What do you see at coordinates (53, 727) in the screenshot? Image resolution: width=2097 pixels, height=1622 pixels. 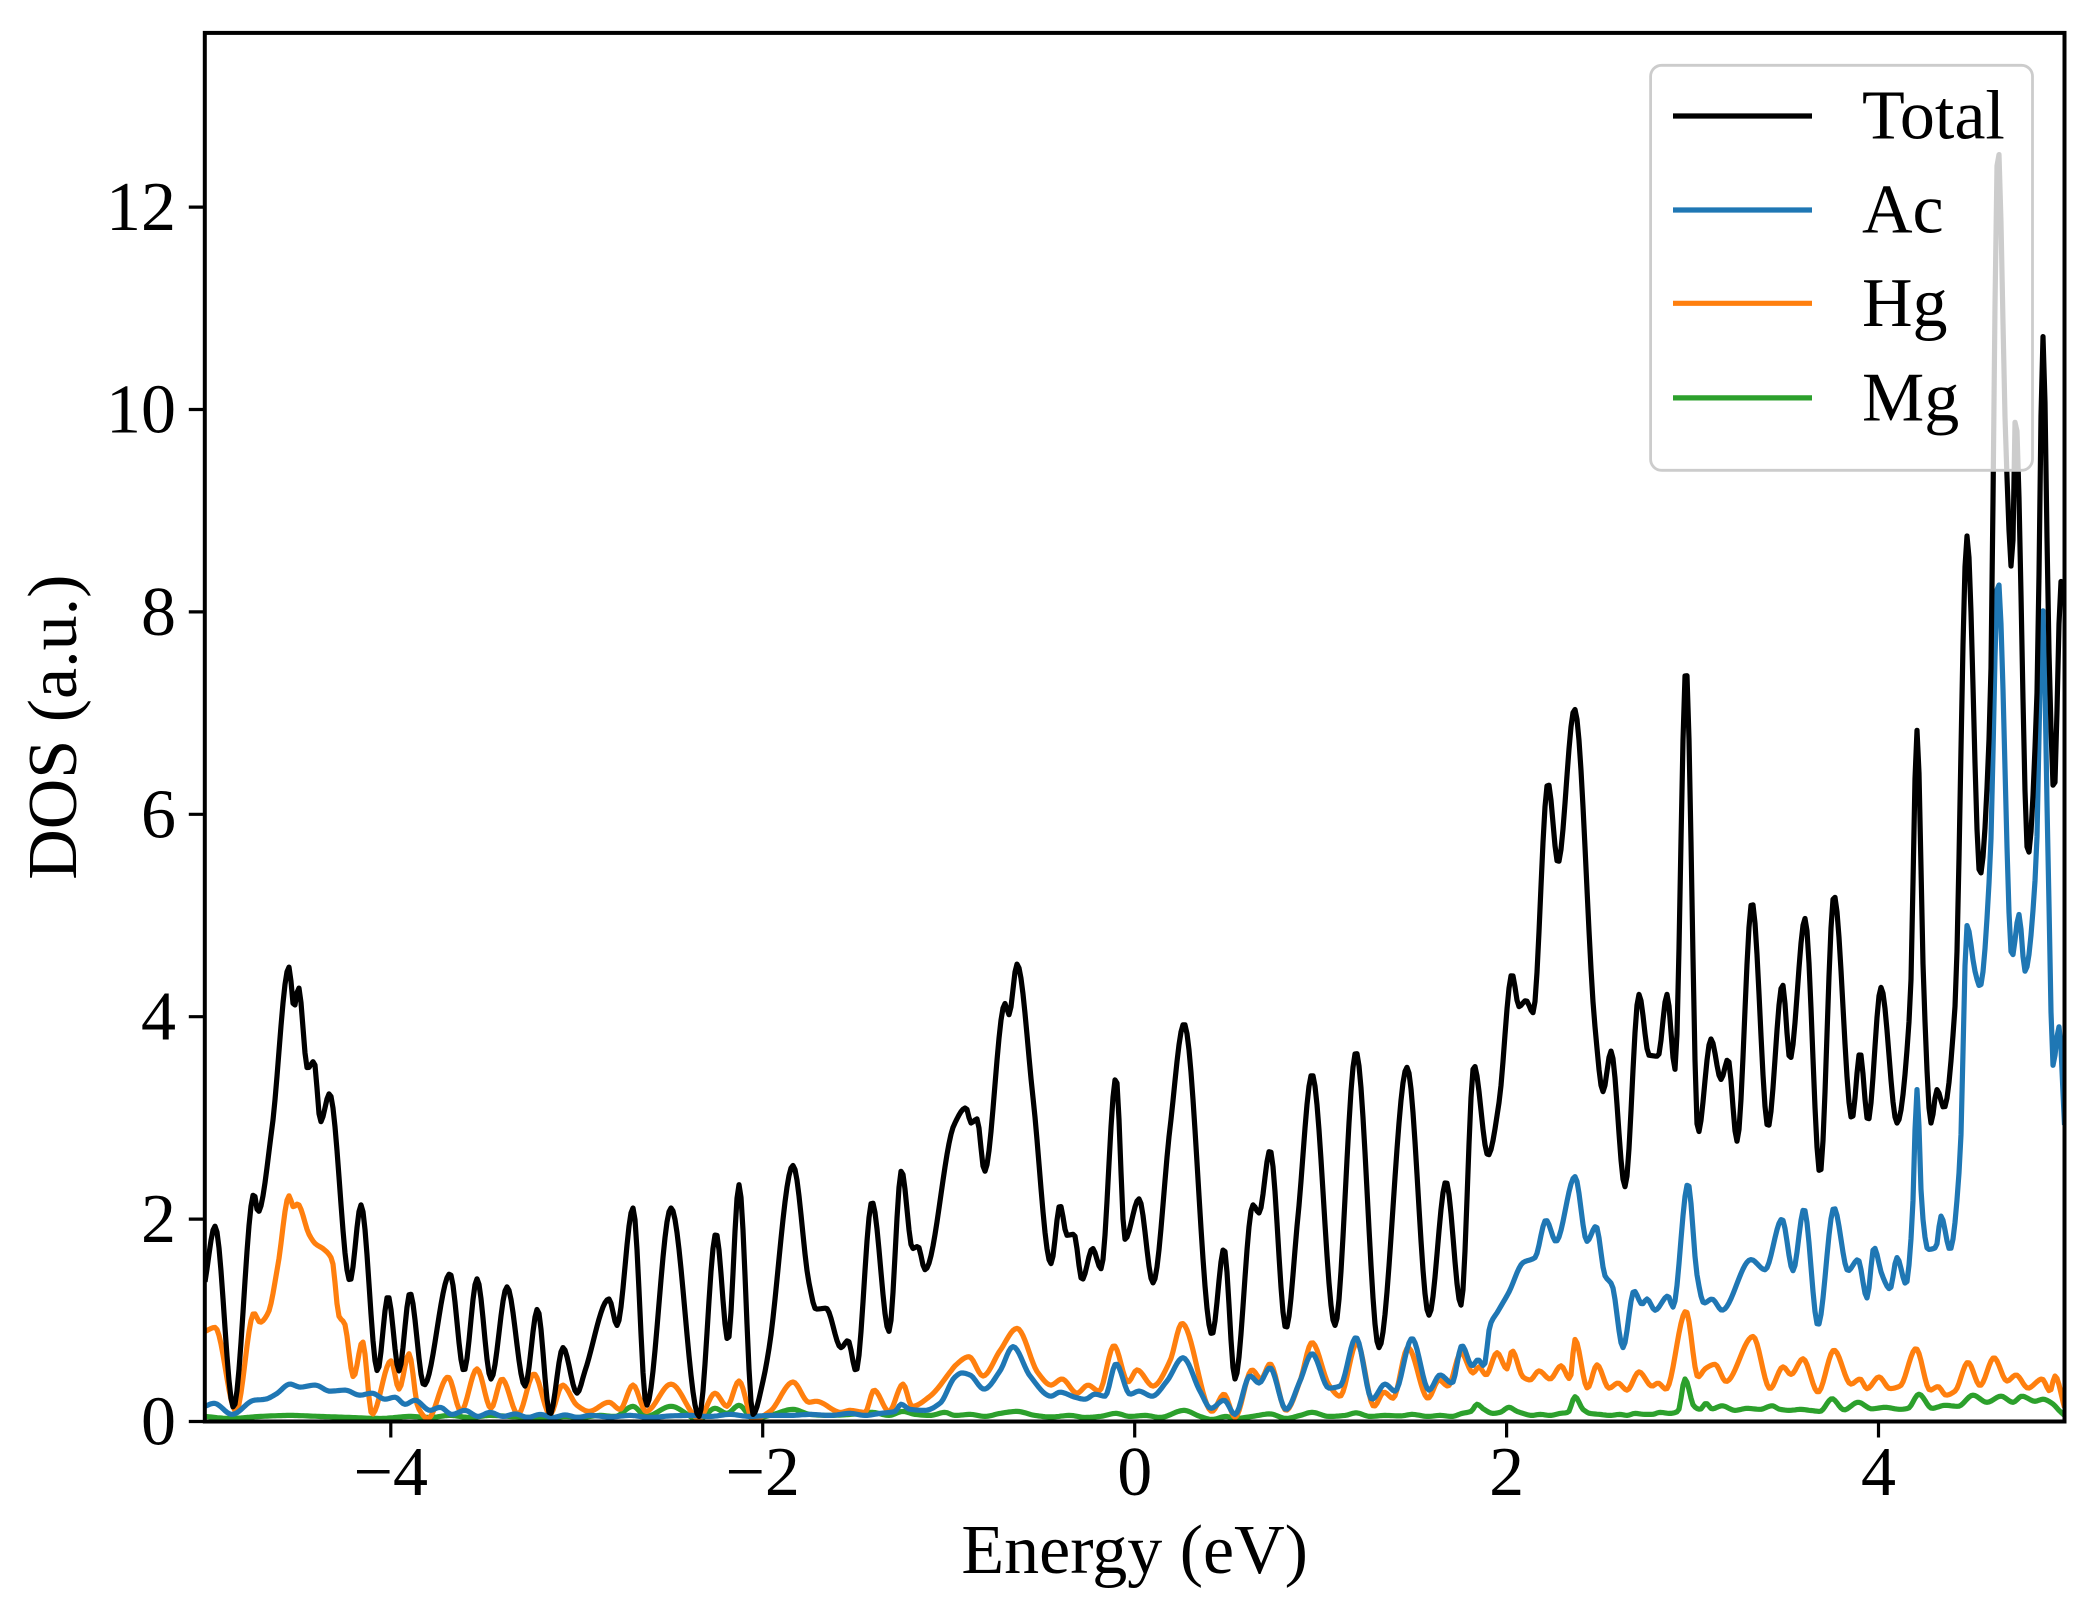 I see `svg-text: DOS (a.u.)` at bounding box center [53, 727].